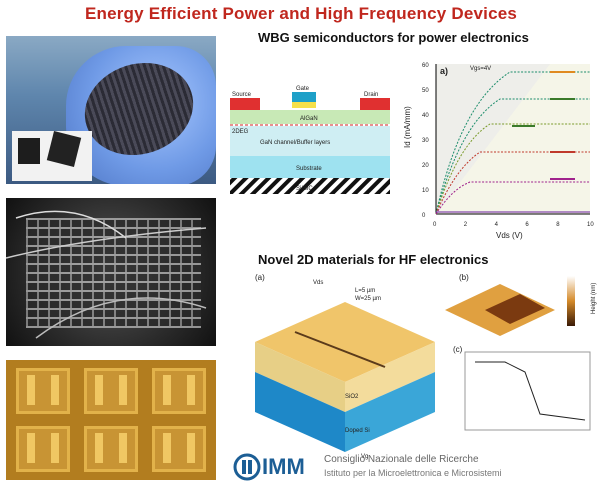 The width and height of the screenshot is (602, 486). Describe the element at coordinates (295, 143) in the screenshot. I see `channel-label: GaN channel/Buffer layers` at that location.